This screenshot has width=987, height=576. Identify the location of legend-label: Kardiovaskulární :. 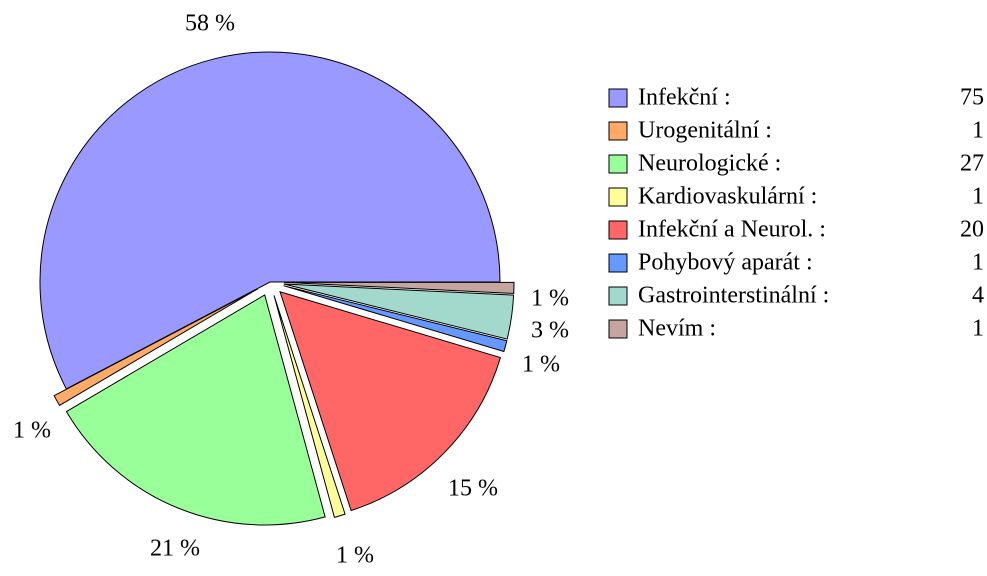
(727, 197).